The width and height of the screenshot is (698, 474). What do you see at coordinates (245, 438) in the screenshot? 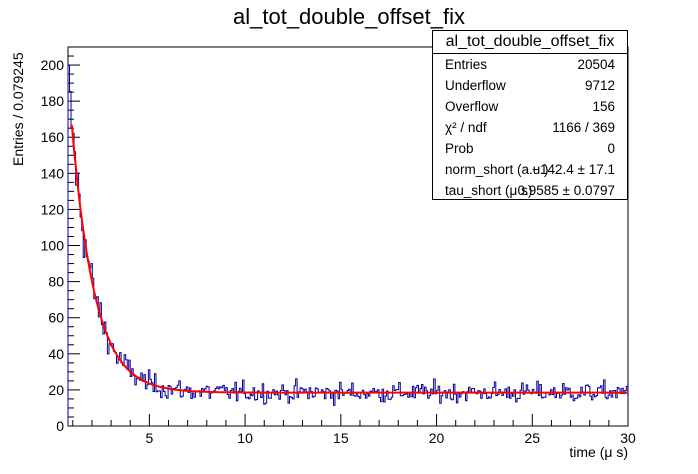
I see `x-tick-label: 10` at bounding box center [245, 438].